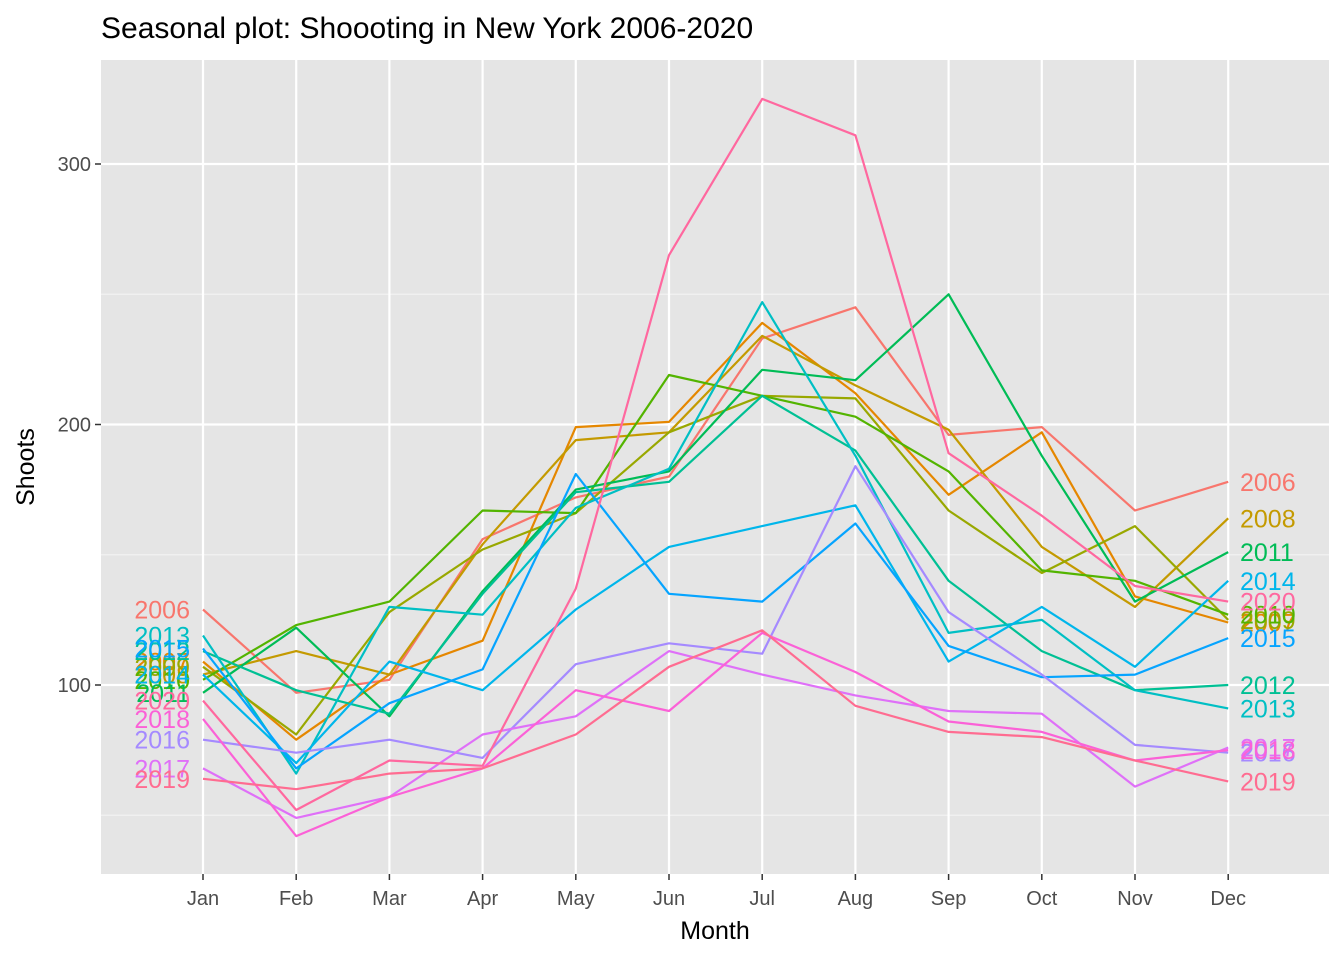 The image size is (1344, 960). Describe the element at coordinates (1268, 754) in the screenshot. I see `series-label-end-2016: 2016` at that location.